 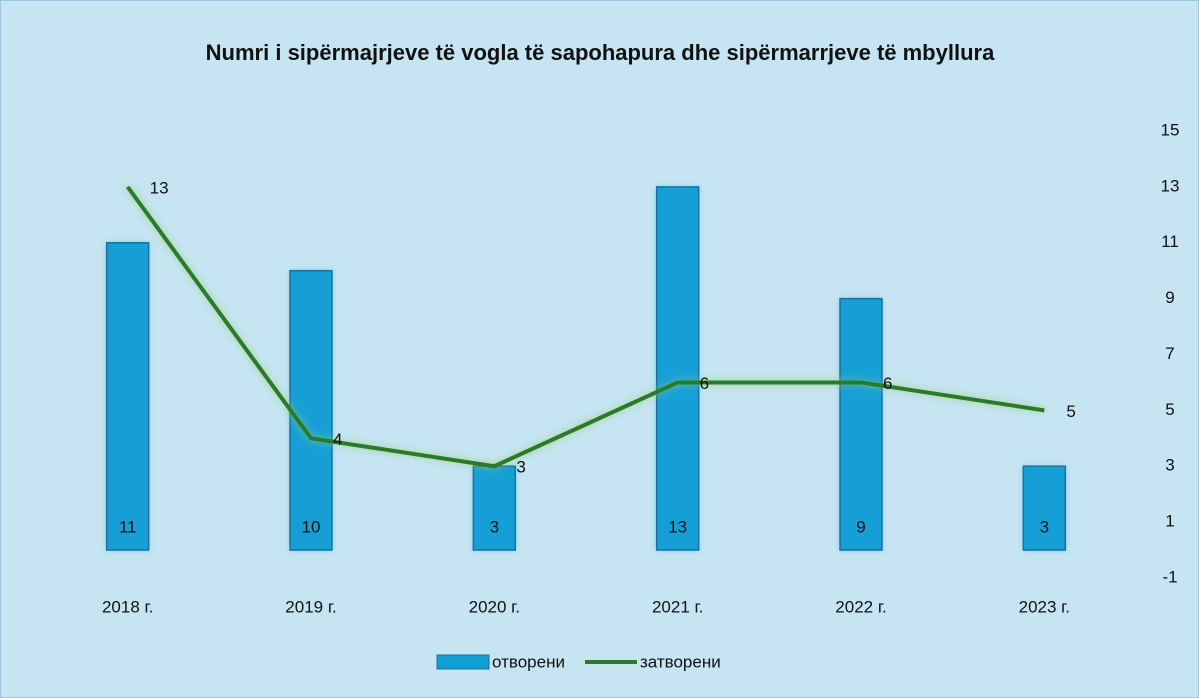 I want to click on bar-value-label: 9, so click(x=860, y=526).